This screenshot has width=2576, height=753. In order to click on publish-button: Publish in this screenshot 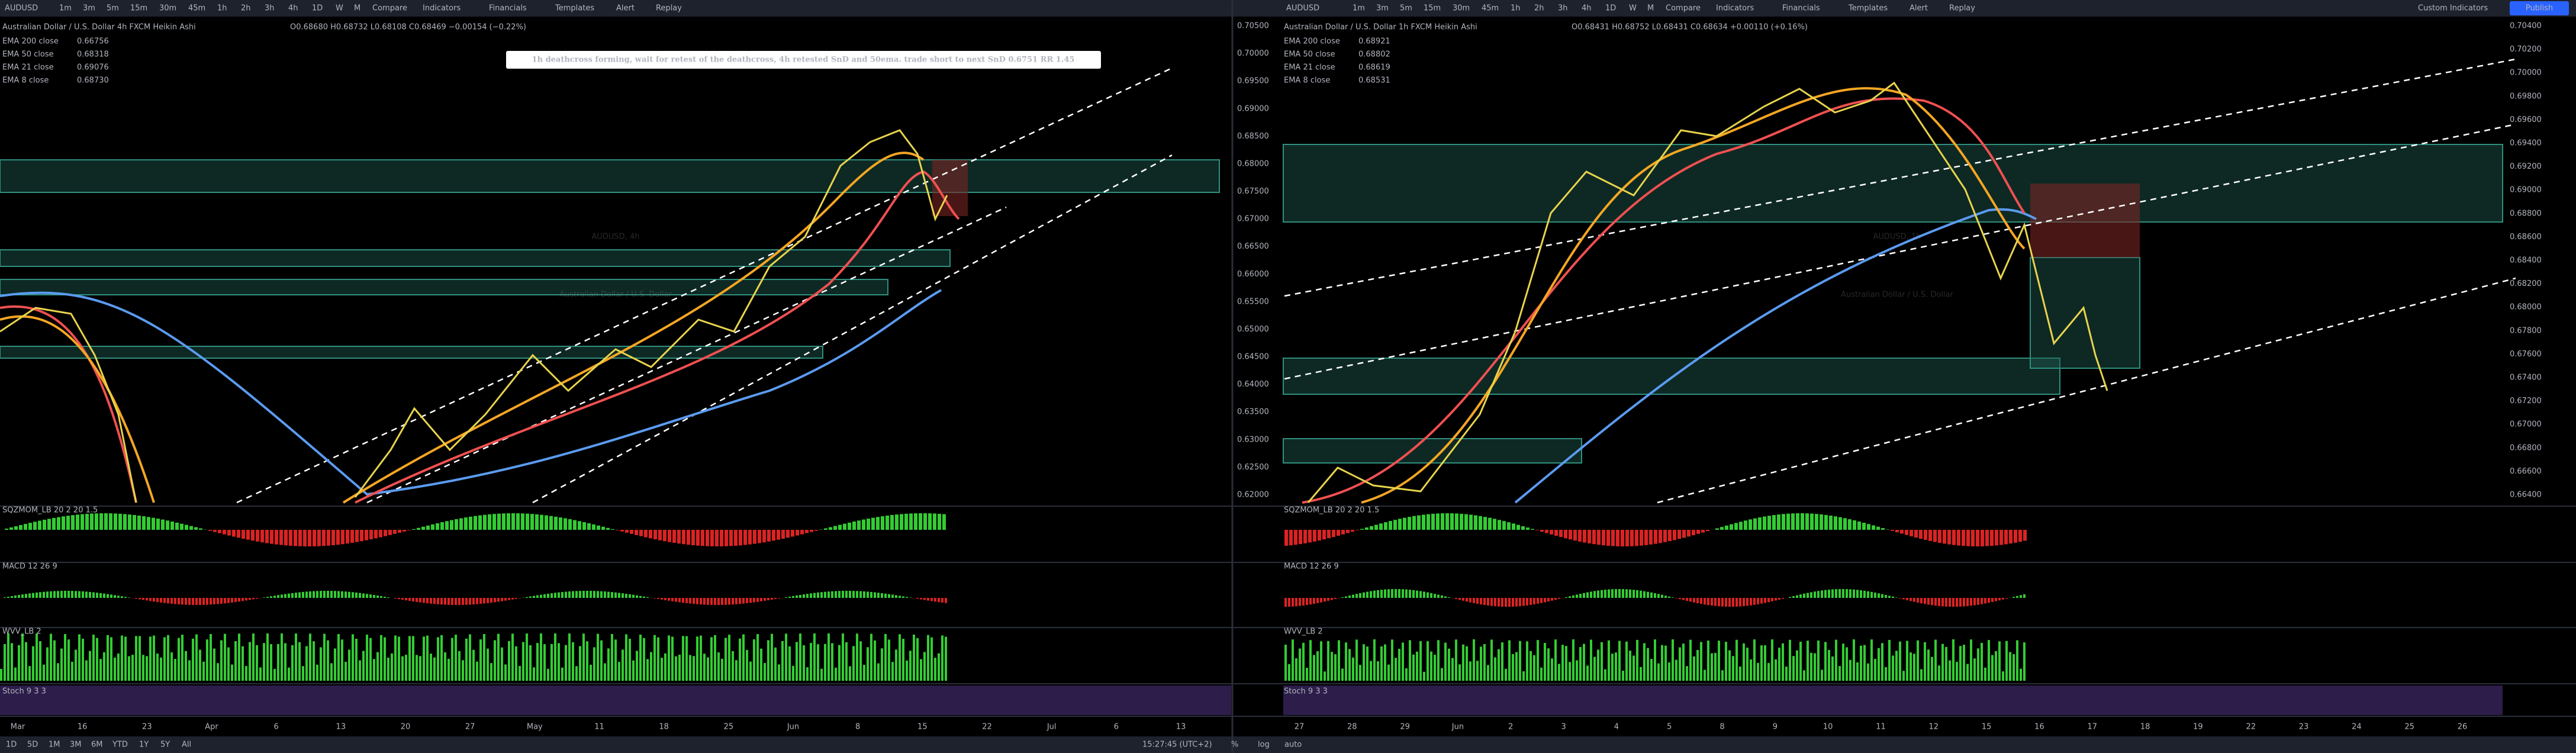, I will do `click(2539, 8)`.